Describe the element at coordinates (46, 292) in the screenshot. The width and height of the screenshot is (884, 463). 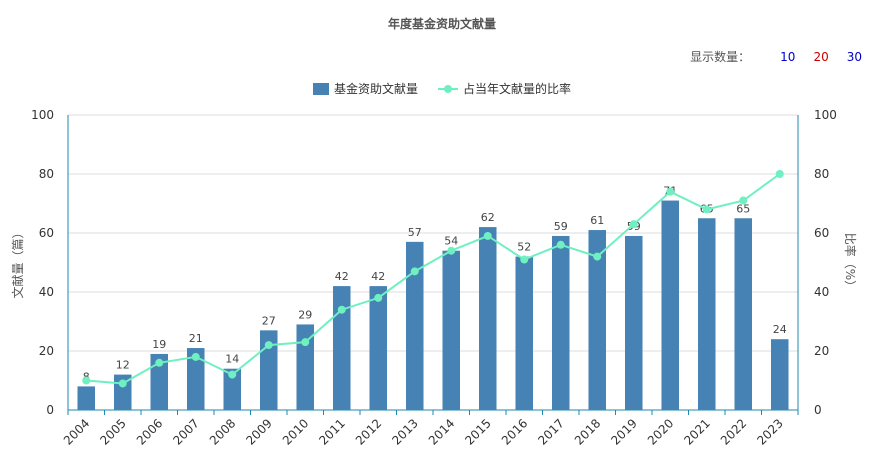
I see `y-axis-tick-label: 40` at that location.